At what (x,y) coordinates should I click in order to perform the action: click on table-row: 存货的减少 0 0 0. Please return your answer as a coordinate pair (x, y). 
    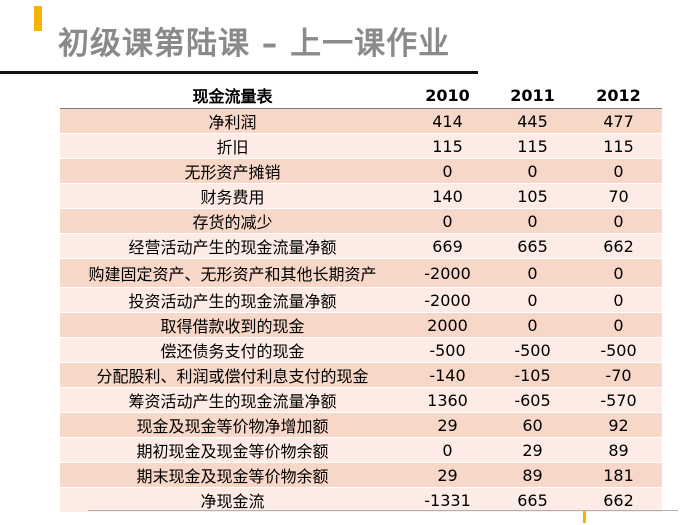
    Looking at the image, I should click on (361, 221).